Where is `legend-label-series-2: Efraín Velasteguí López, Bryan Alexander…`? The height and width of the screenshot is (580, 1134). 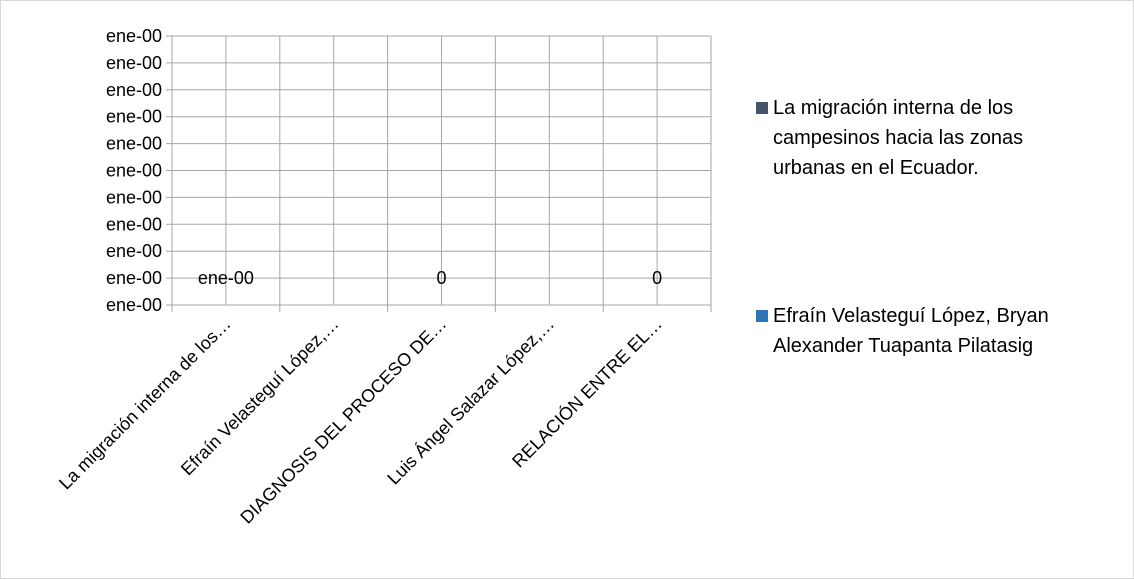 legend-label-series-2: Efraín Velasteguí López, Bryan Alexander… is located at coordinates (911, 331).